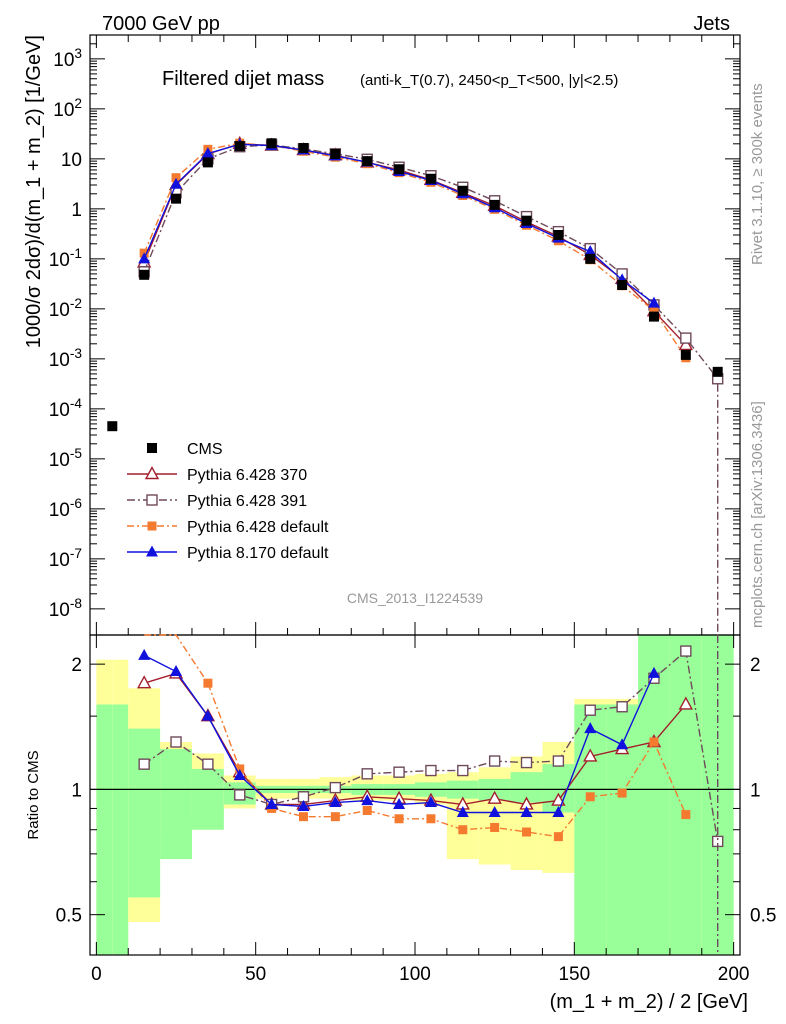  I want to click on x-tick-label: 100, so click(415, 974).